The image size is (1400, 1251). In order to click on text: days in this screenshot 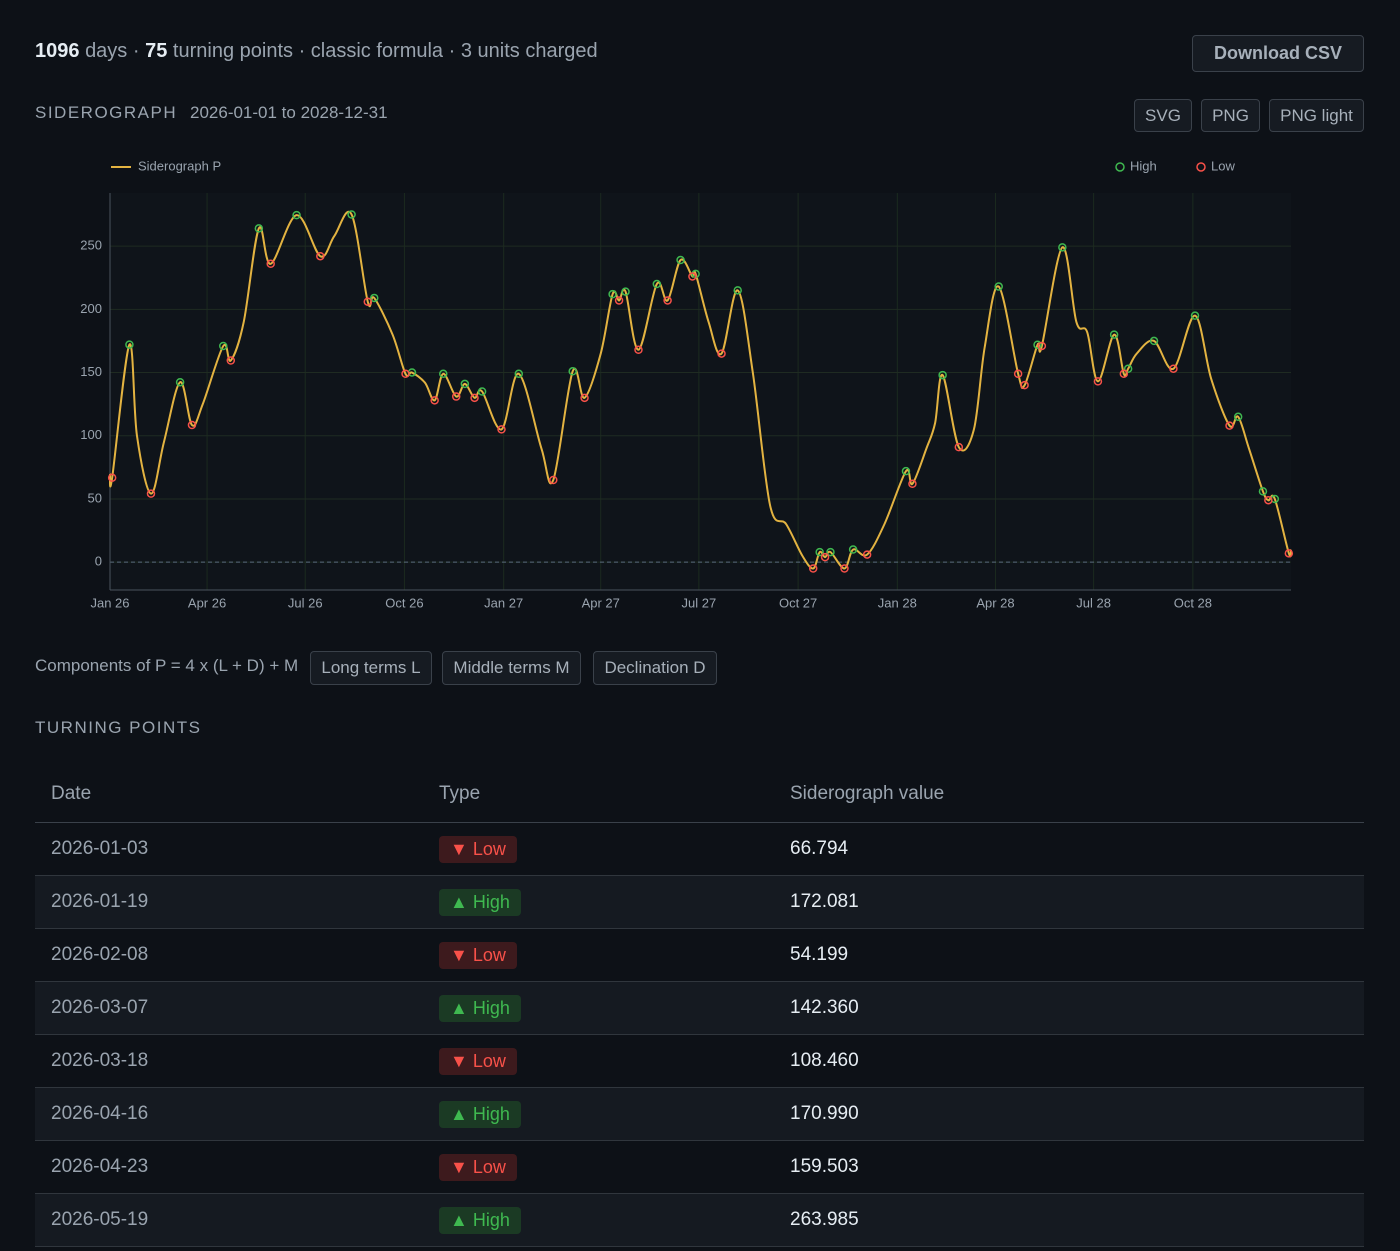, I will do `click(106, 51)`.